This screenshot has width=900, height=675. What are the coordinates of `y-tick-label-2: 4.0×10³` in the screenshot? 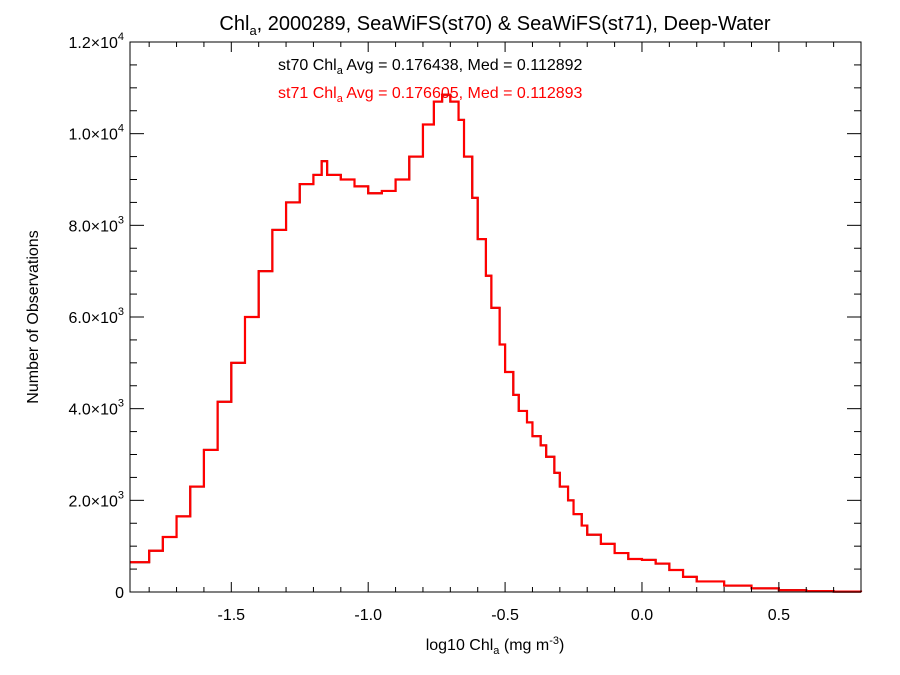 It's located at (96, 408).